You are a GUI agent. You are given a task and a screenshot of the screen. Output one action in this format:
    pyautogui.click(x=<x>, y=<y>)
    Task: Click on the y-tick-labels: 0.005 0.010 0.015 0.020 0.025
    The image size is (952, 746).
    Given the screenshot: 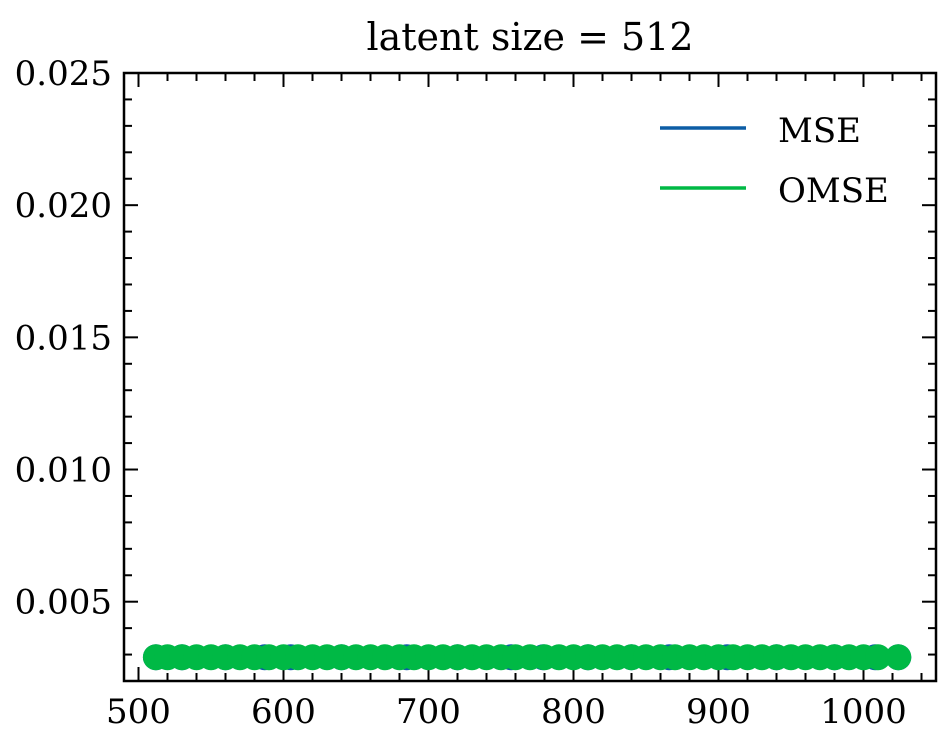 What is the action you would take?
    pyautogui.click(x=63, y=338)
    